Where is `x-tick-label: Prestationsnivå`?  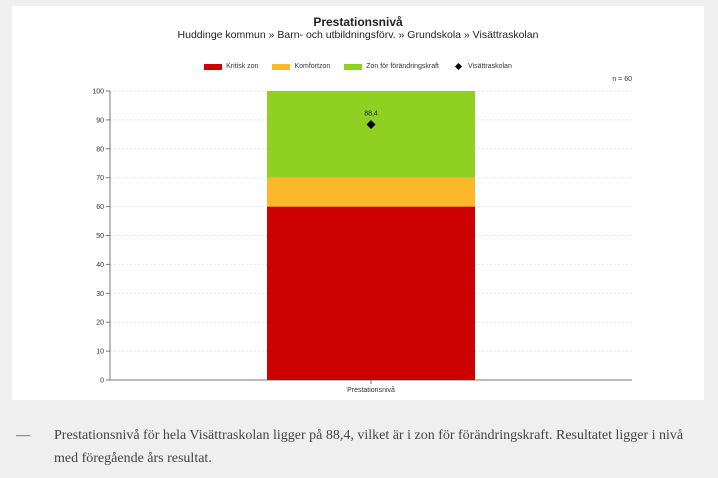 x-tick-label: Prestationsnivå is located at coordinates (371, 390).